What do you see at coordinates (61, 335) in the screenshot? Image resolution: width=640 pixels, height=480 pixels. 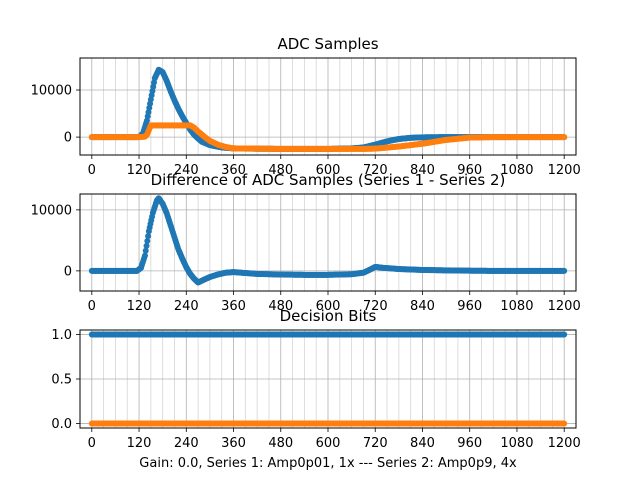 I see `y-tick-label: 1.0` at bounding box center [61, 335].